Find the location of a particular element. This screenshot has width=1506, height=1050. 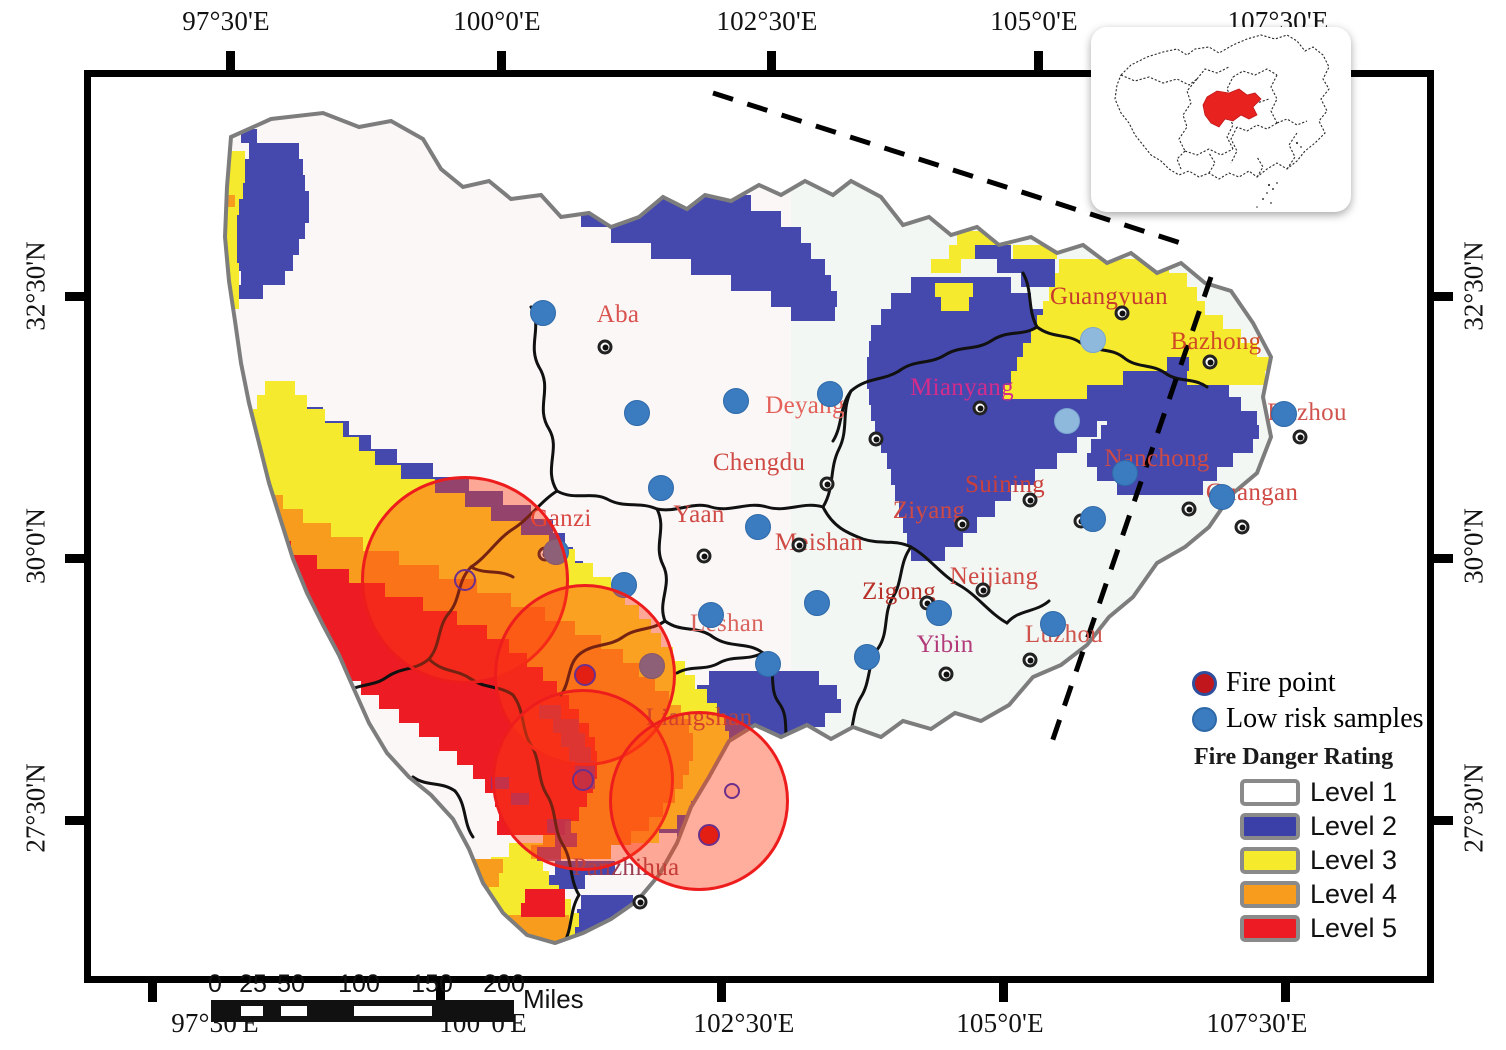

level-4-swatch is located at coordinates (1270, 894).